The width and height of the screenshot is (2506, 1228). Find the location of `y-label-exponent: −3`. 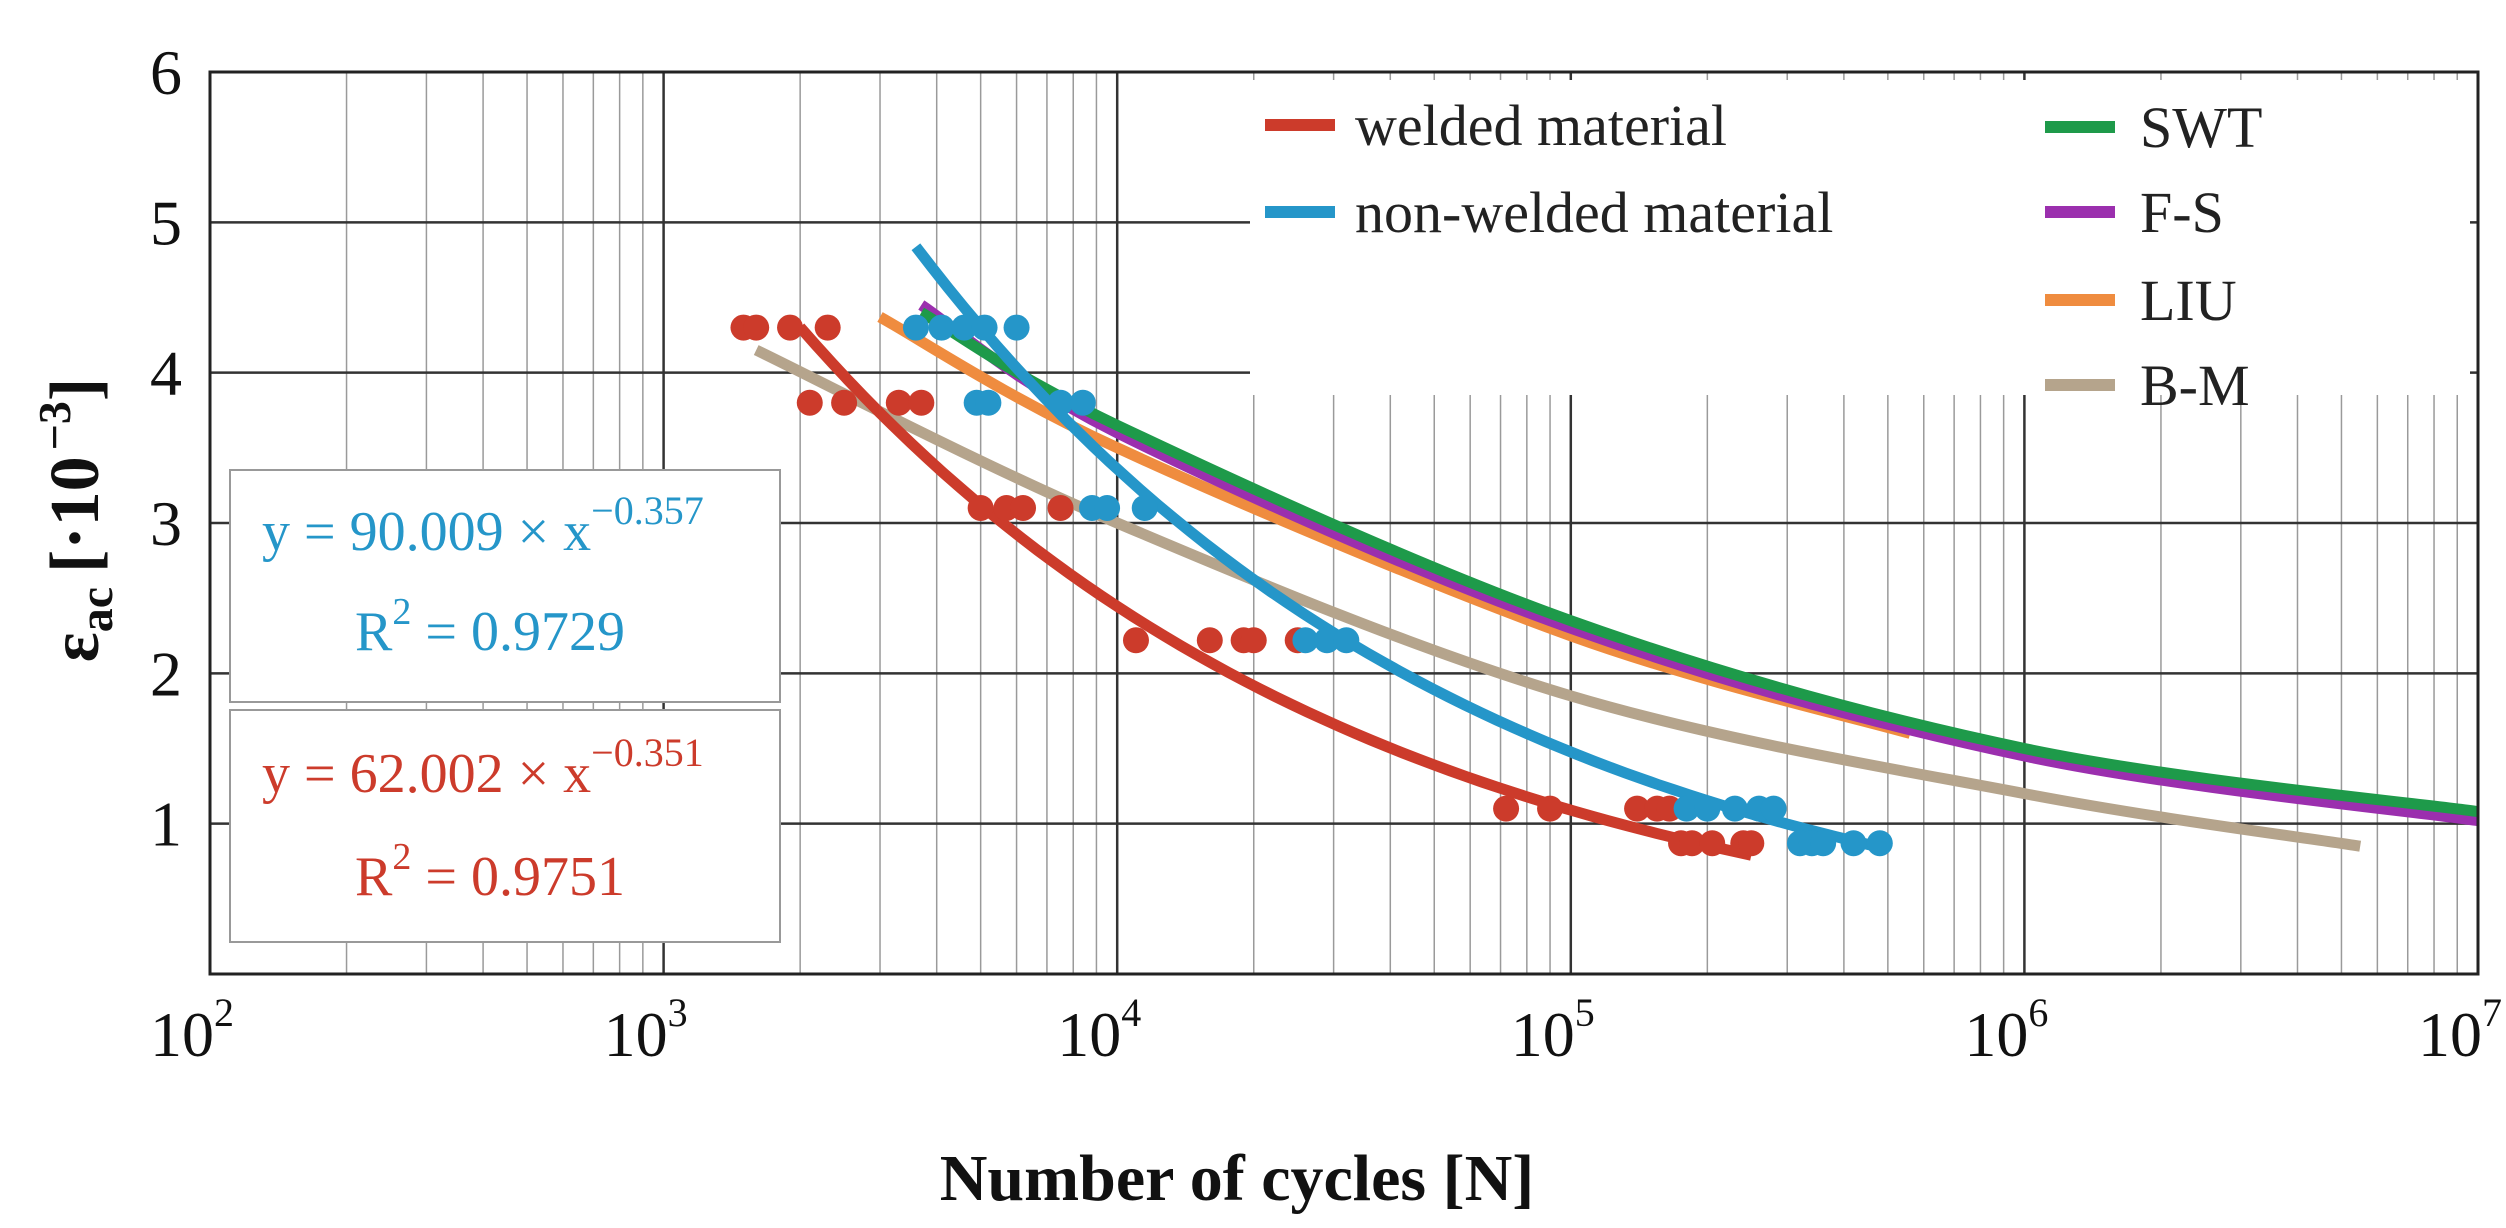

y-label-exponent: −3 is located at coordinates (54, 425).